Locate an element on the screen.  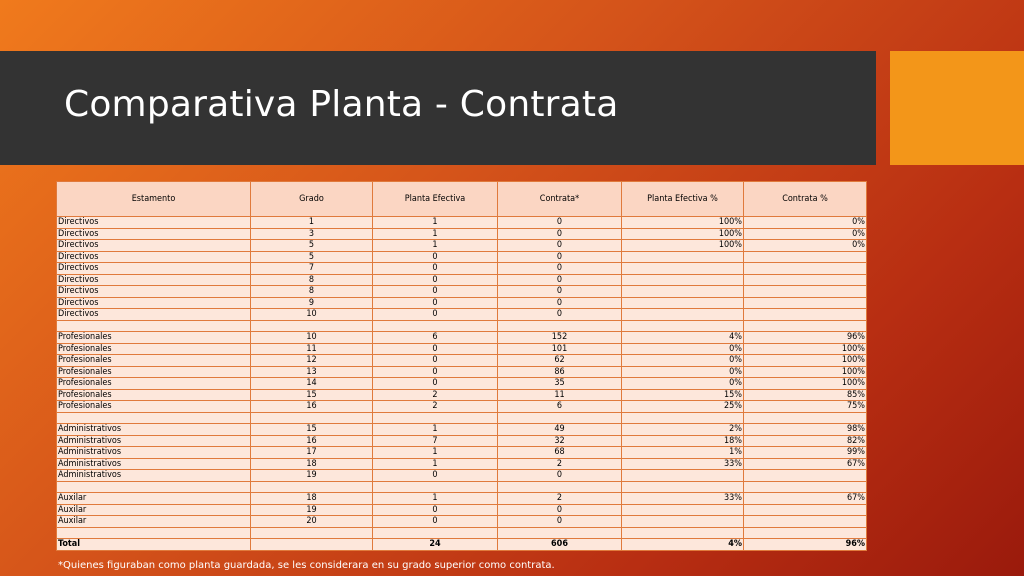
grado-cell: 10 is located at coordinates (311, 314).